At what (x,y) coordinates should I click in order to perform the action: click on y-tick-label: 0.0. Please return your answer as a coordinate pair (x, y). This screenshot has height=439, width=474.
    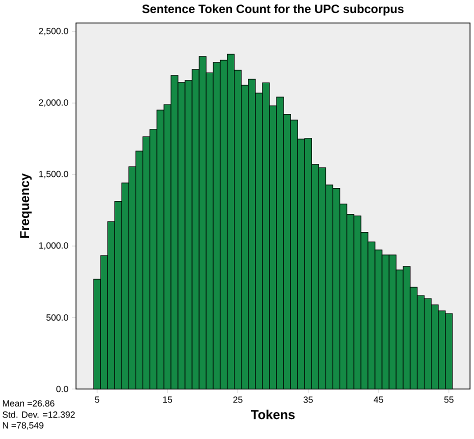
    Looking at the image, I should click on (62, 389).